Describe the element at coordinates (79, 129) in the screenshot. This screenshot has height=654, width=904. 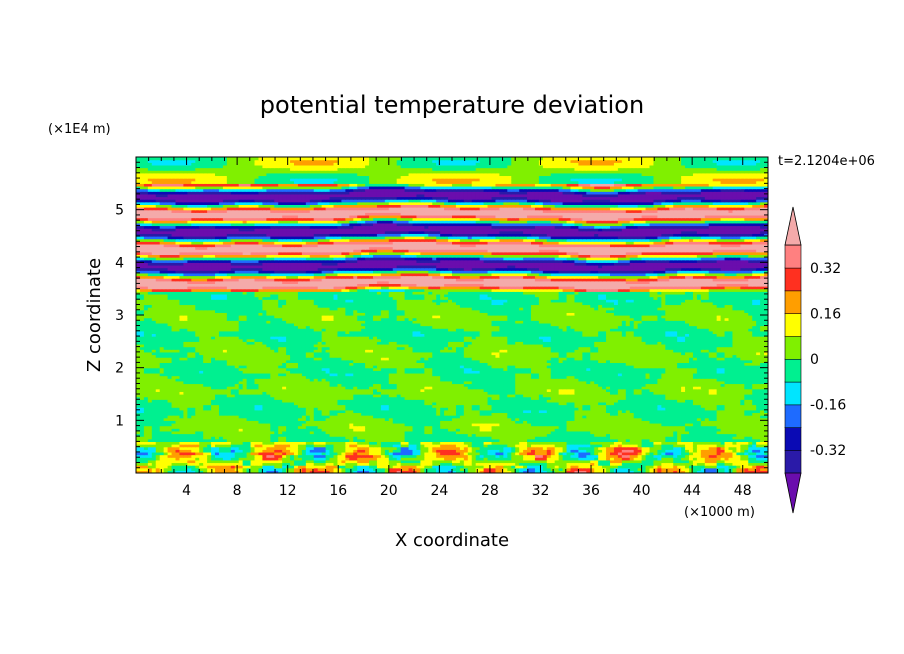
I see `y-unit-label: (×1E4 m)` at that location.